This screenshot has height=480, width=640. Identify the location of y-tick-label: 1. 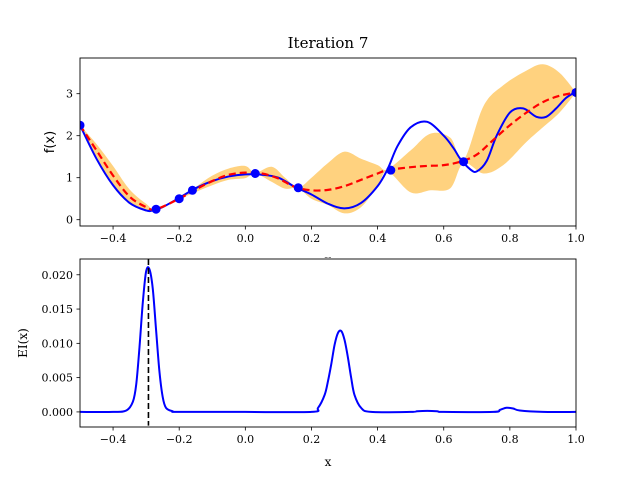
(69, 178).